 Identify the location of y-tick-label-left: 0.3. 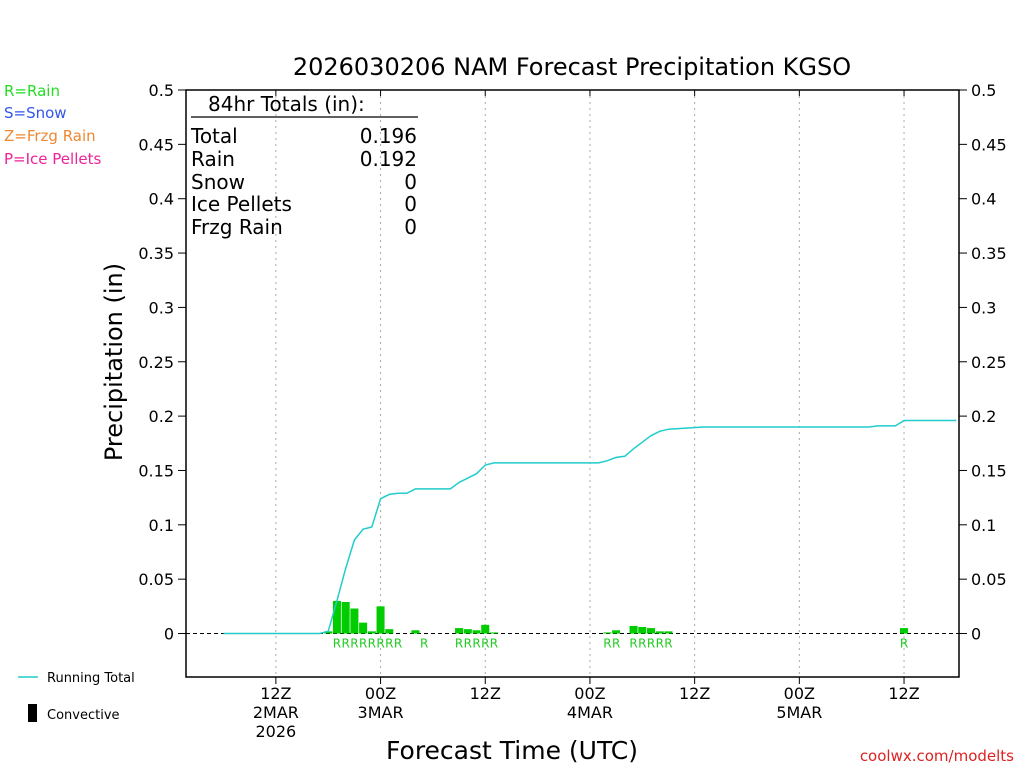
(161, 307).